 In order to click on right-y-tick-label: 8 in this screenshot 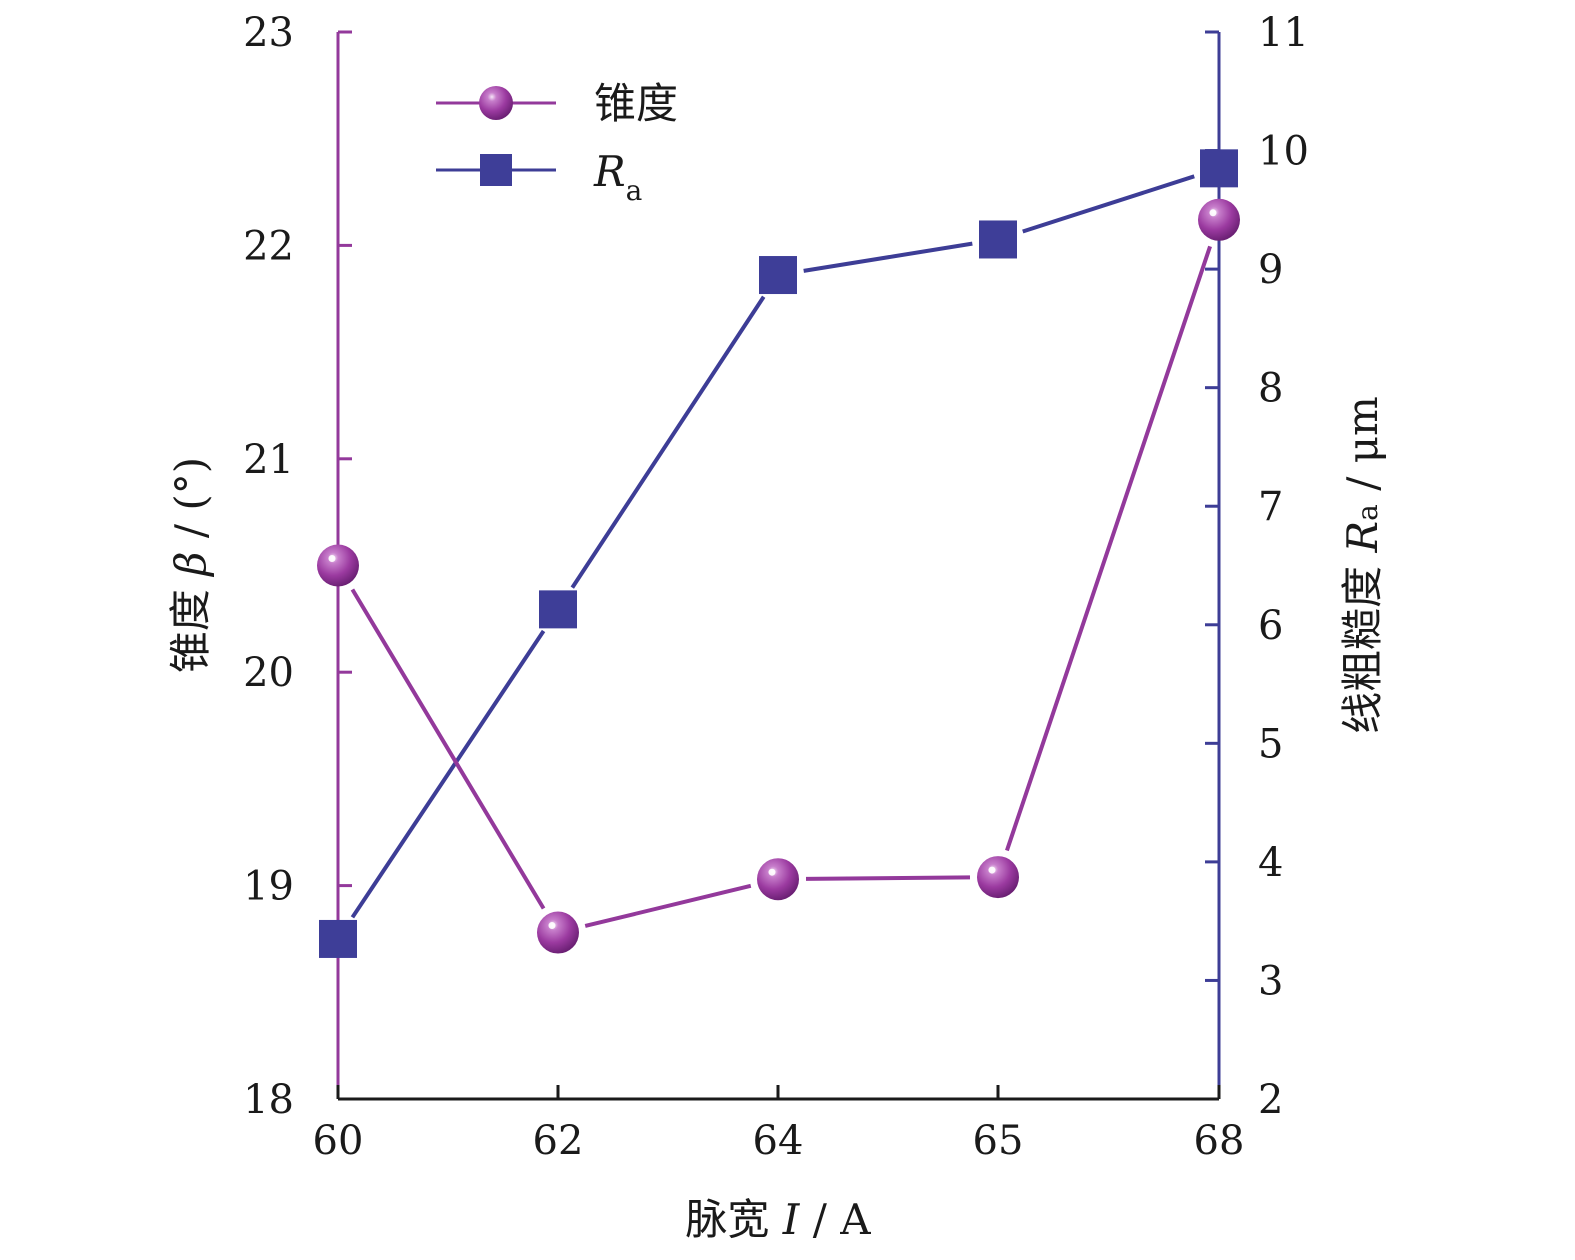, I will do `click(1270, 389)`.